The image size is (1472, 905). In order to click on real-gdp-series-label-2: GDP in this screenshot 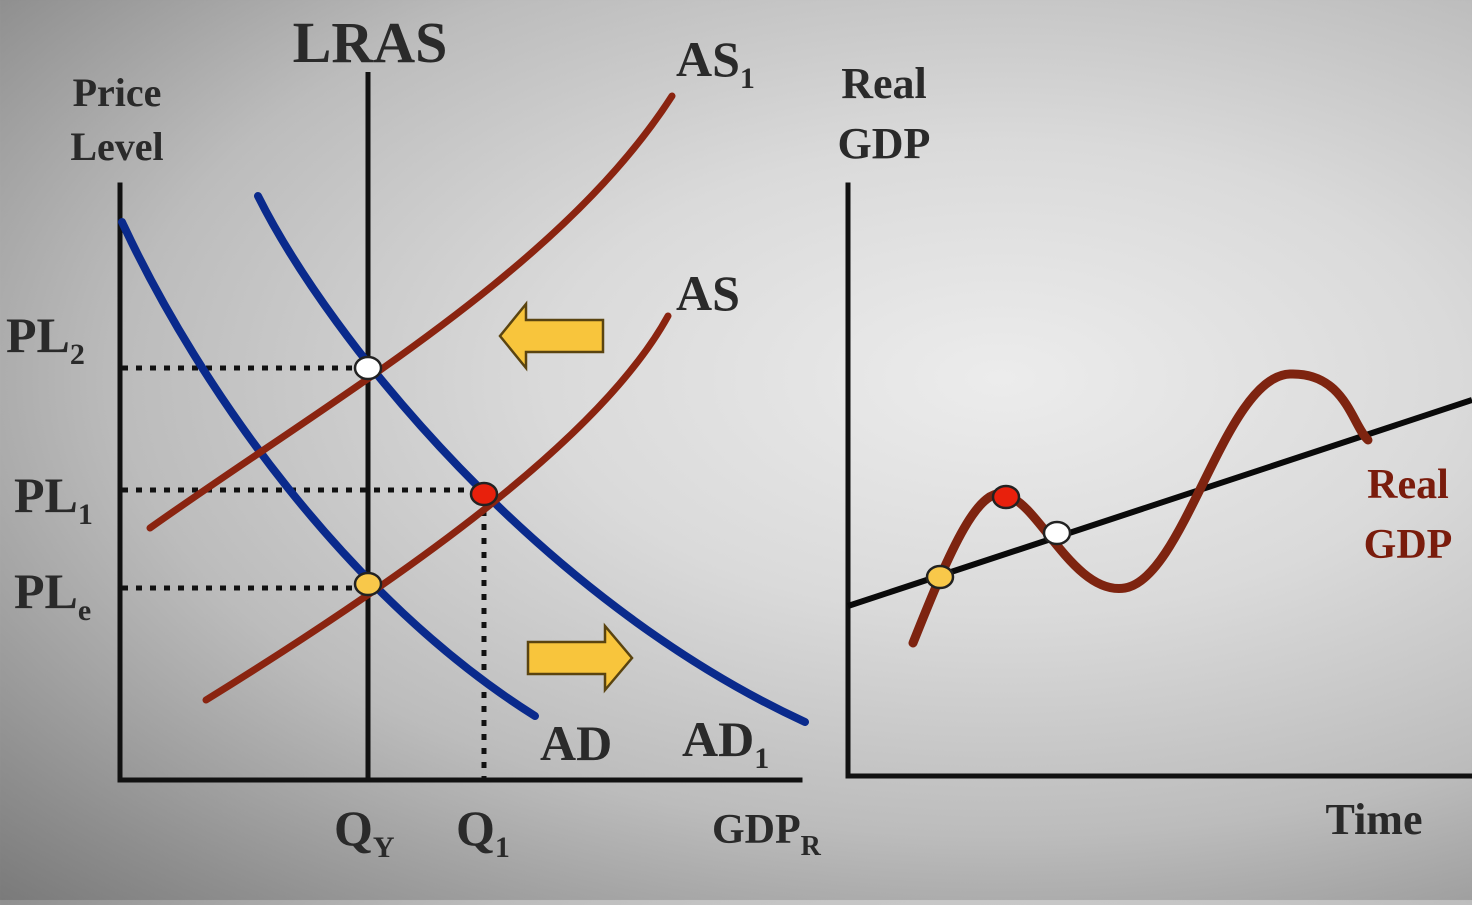, I will do `click(1408, 545)`.